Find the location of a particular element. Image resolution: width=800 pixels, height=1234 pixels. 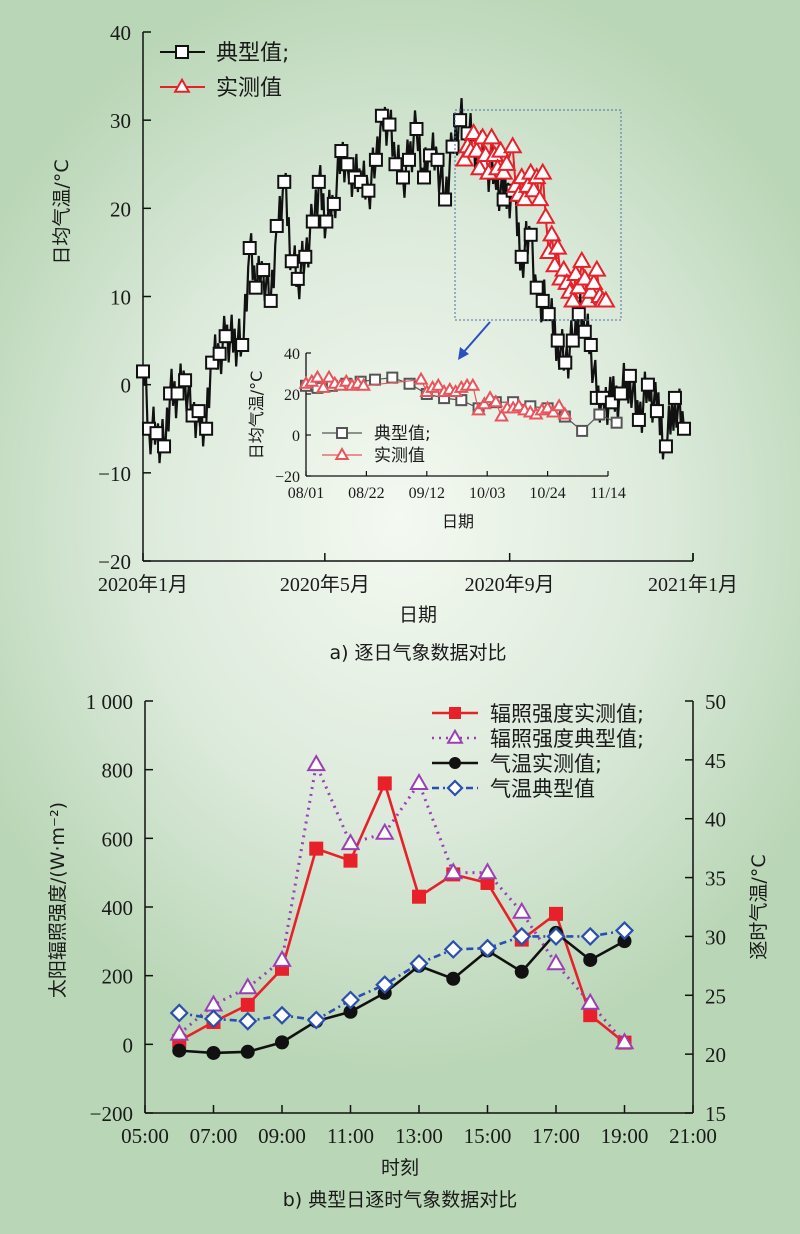

series-measured is located at coordinates (535, 215).